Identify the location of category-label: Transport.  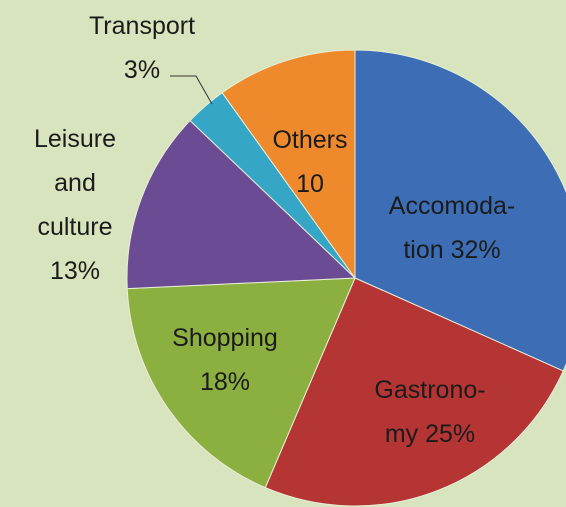
(142, 26).